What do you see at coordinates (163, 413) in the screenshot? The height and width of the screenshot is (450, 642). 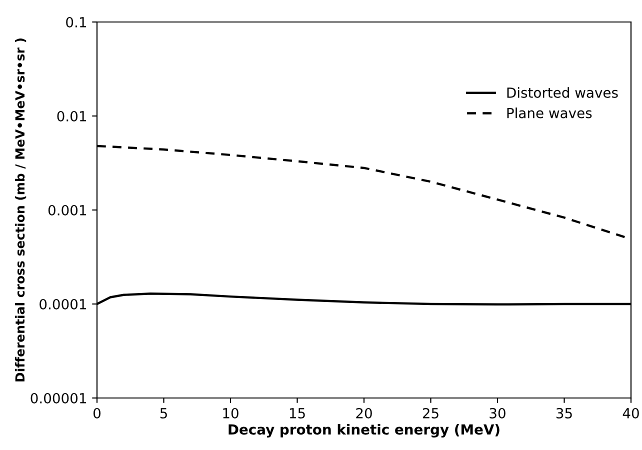 I see `x-tick-label: 5` at bounding box center [163, 413].